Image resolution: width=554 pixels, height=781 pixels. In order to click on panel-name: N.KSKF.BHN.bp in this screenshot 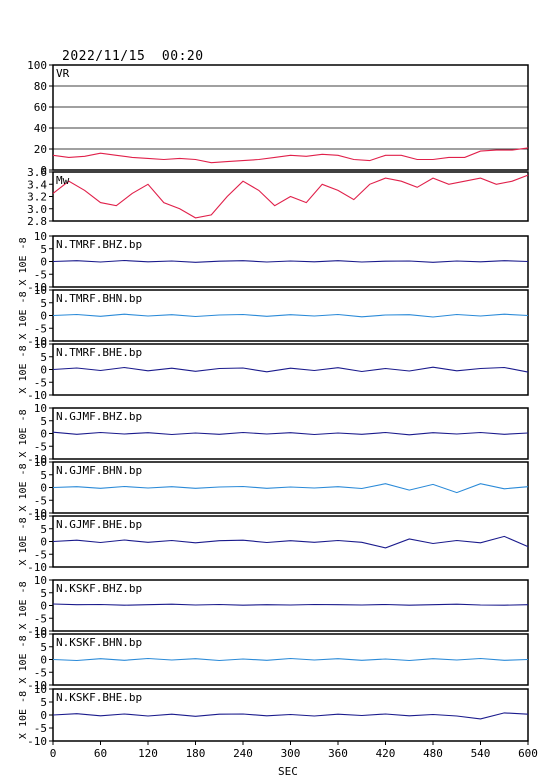, I will do `click(99, 642)`.